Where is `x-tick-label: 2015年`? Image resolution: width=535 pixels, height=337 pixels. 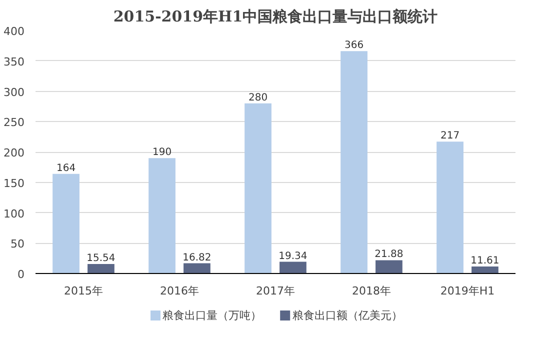
x-tick-label: 2015年 is located at coordinates (84, 291).